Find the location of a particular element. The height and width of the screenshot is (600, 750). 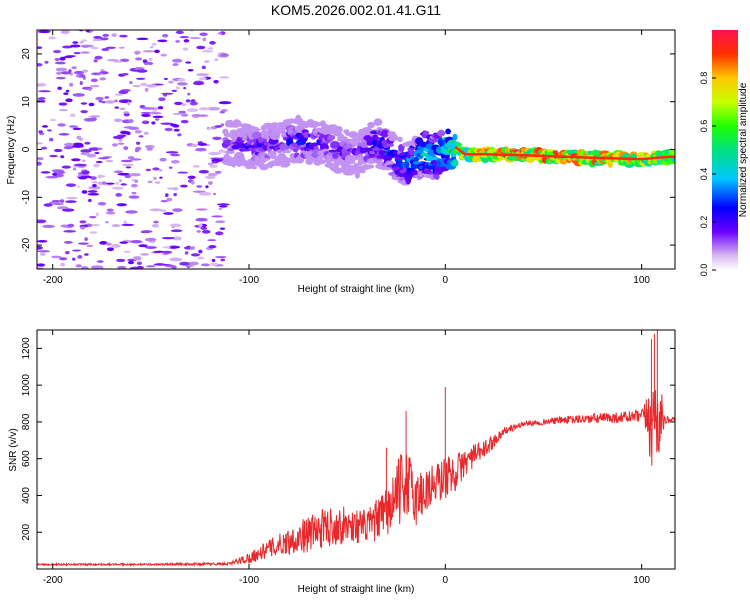

snr-y-tick-label: 1000 is located at coordinates (26, 385).